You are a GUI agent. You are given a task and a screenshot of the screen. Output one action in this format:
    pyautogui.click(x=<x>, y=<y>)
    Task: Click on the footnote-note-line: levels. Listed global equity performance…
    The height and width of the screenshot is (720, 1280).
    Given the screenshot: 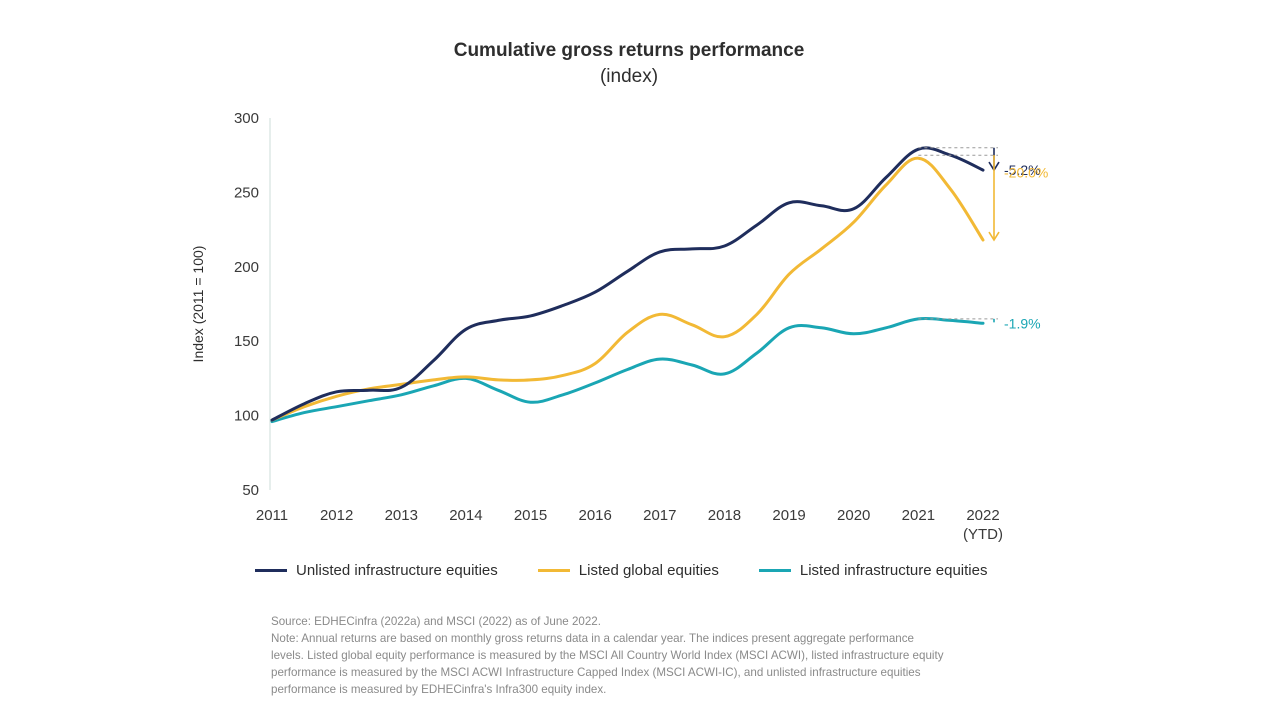 What is the action you would take?
    pyautogui.click(x=607, y=655)
    